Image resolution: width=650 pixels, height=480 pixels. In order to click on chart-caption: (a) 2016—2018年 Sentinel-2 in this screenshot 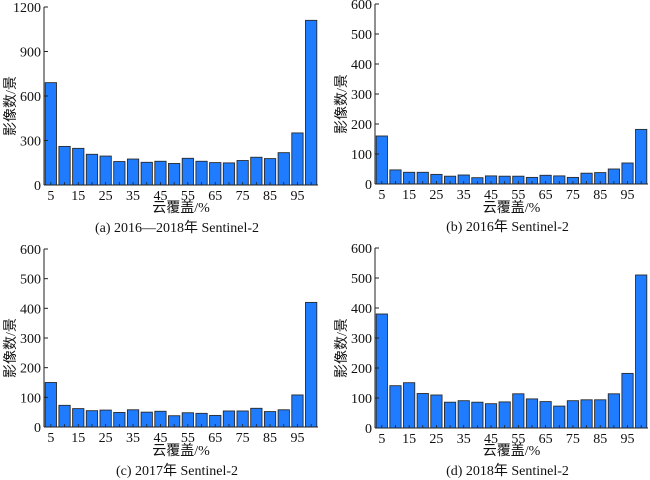, I will do `click(177, 228)`.